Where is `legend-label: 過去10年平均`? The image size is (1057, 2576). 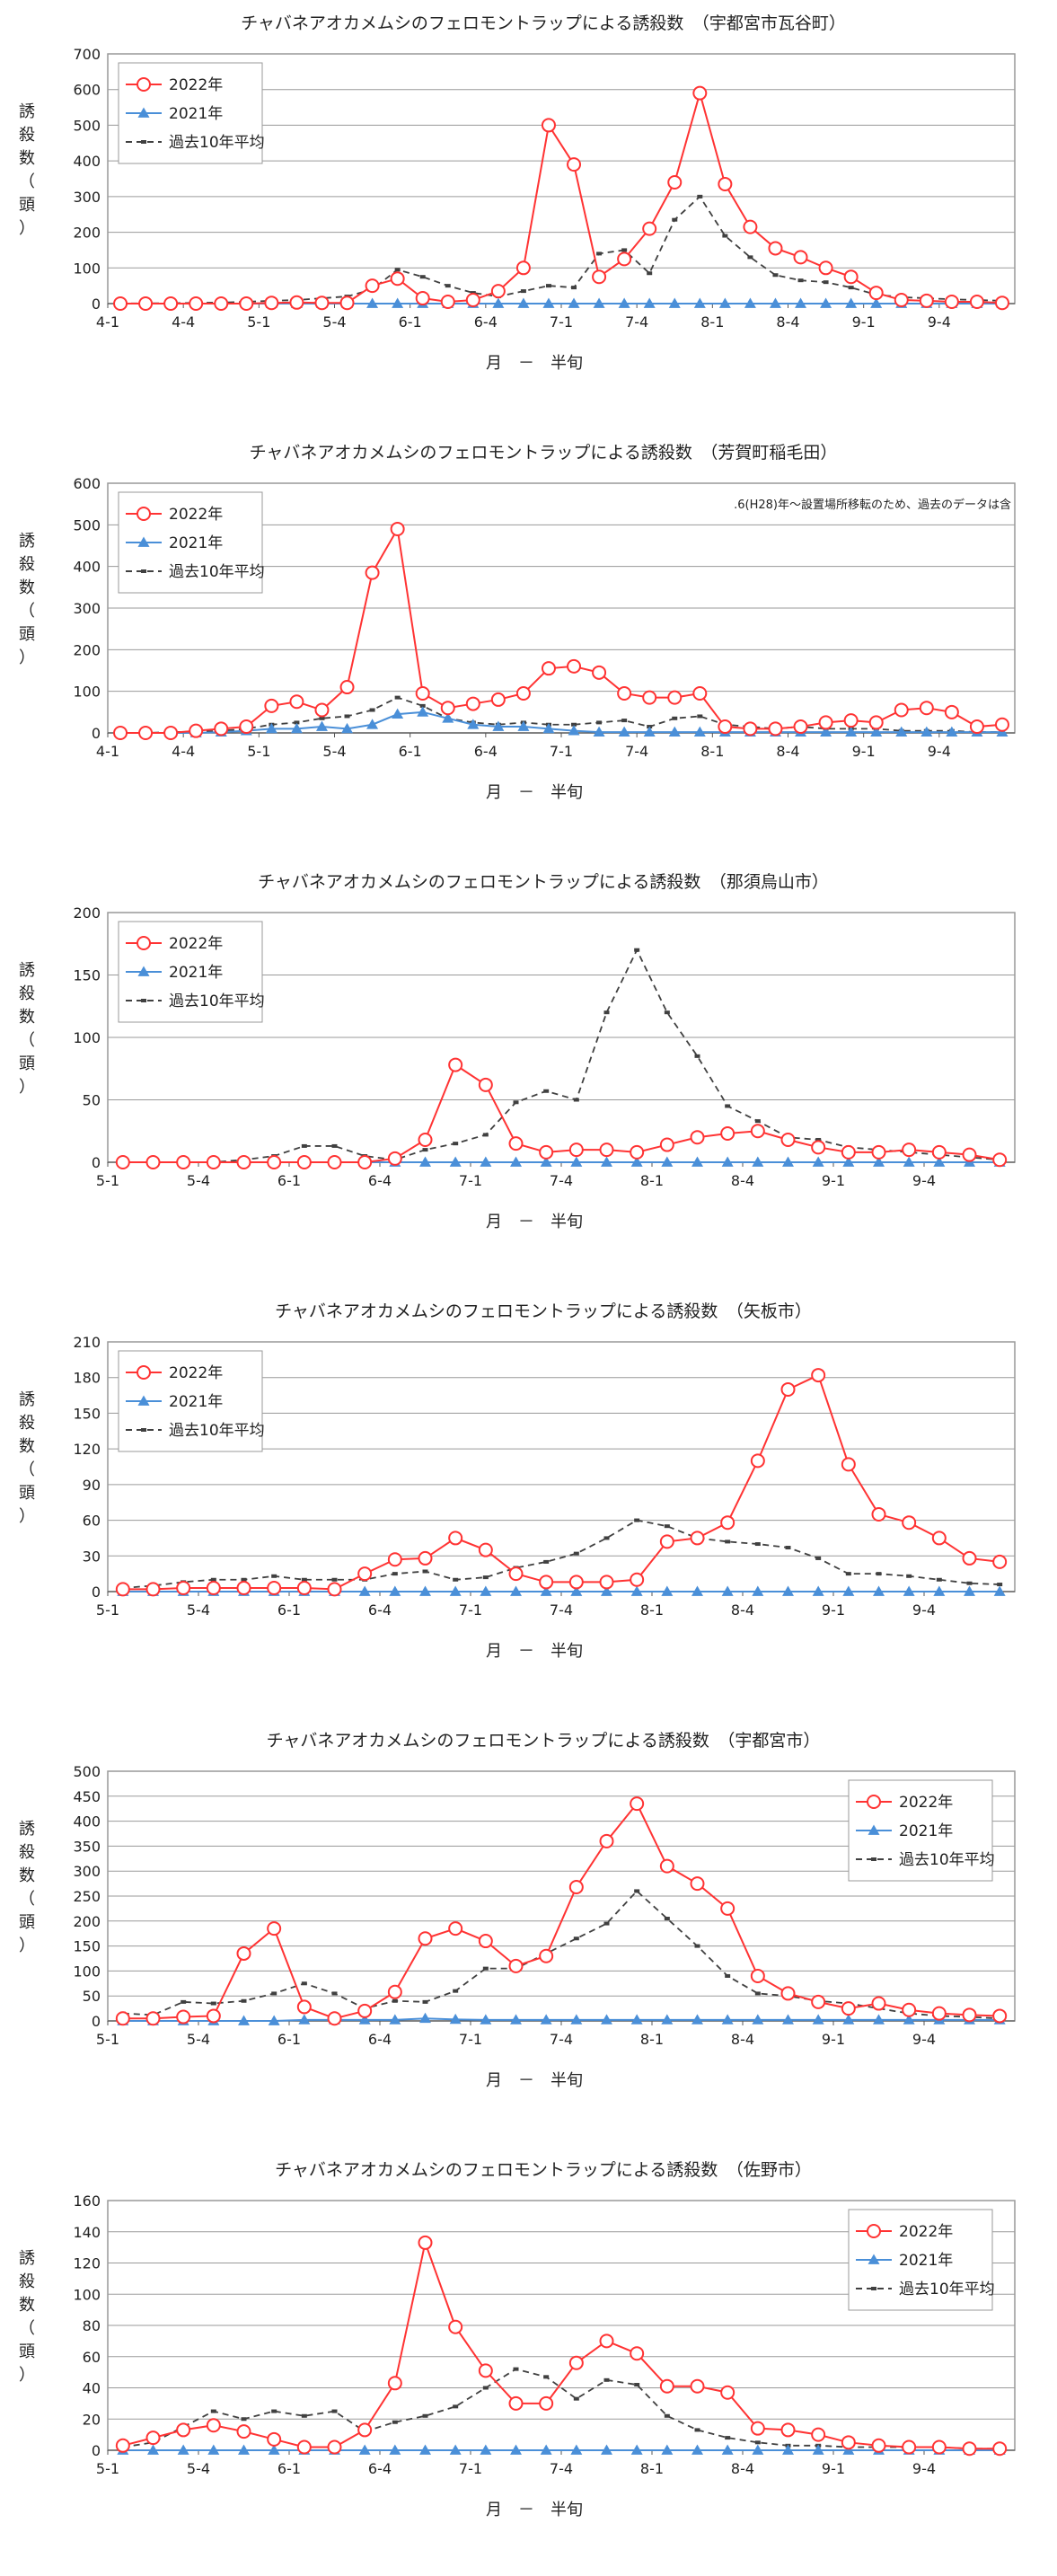 legend-label: 過去10年平均 is located at coordinates (947, 1860).